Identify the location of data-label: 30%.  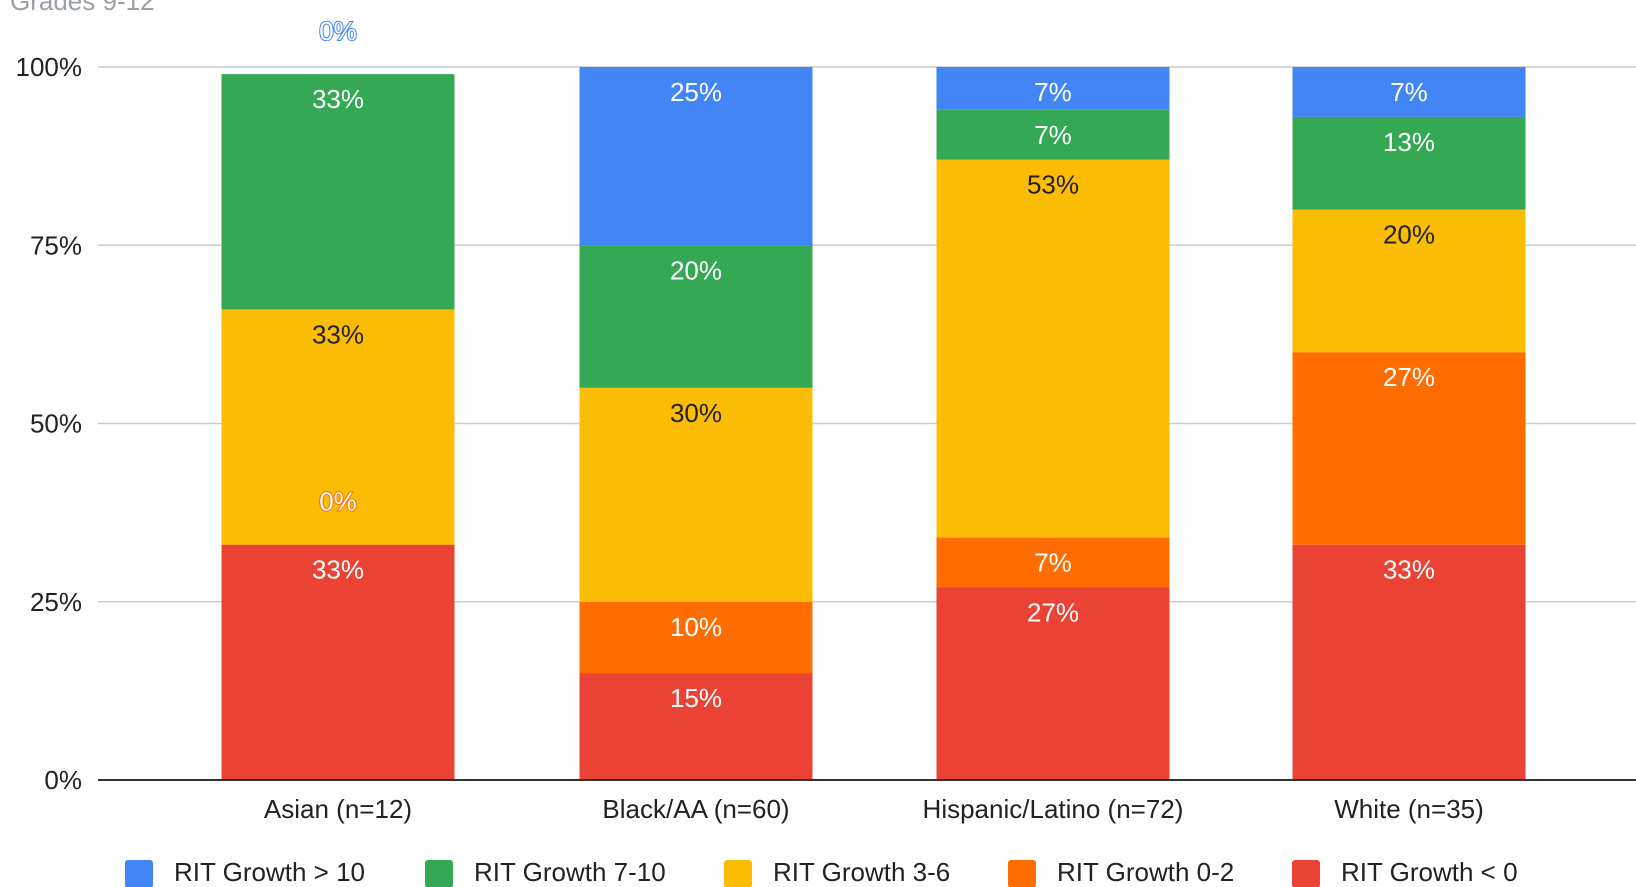
(696, 413).